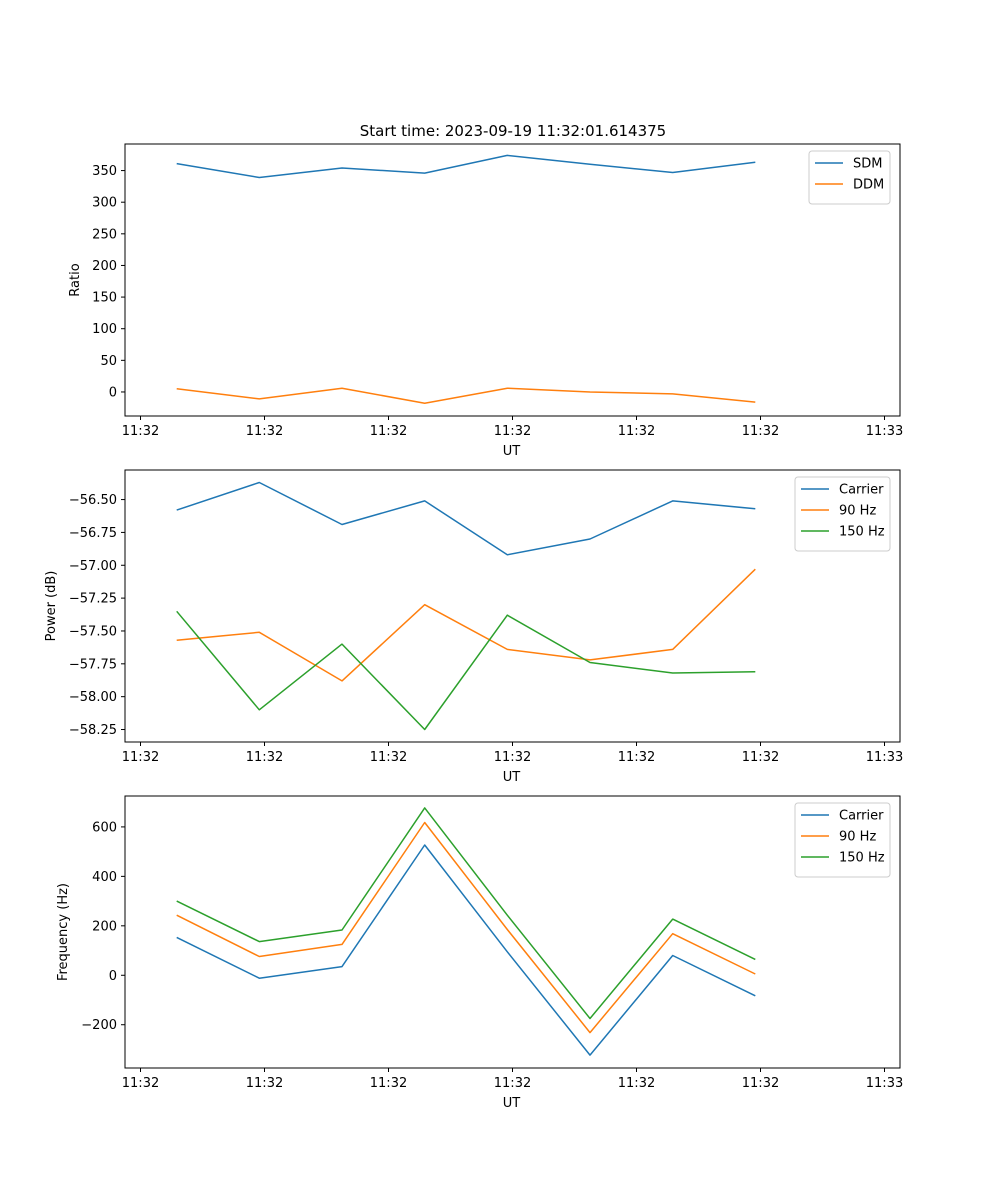 The height and width of the screenshot is (1200, 1000). I want to click on y-tick-label: 250, so click(104, 234).